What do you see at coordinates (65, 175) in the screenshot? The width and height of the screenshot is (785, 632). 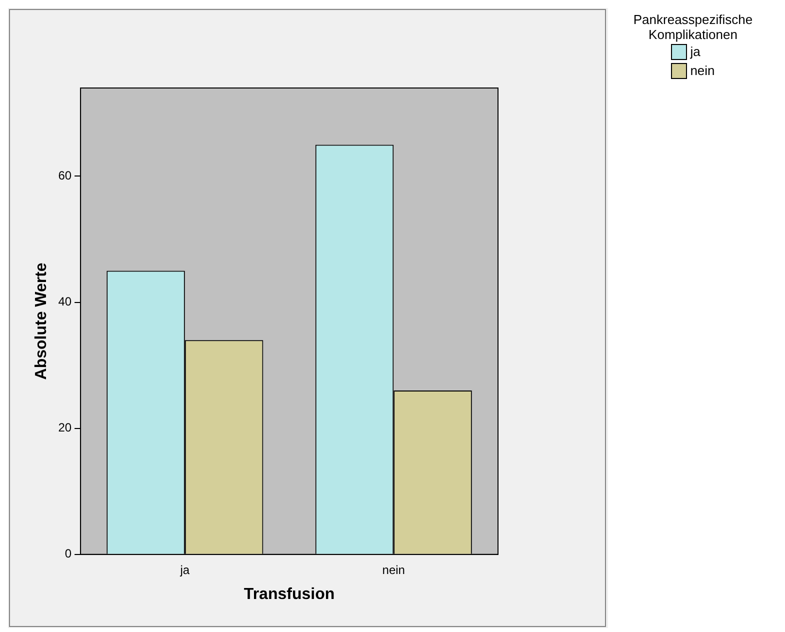 I see `y-tick-label: 60` at bounding box center [65, 175].